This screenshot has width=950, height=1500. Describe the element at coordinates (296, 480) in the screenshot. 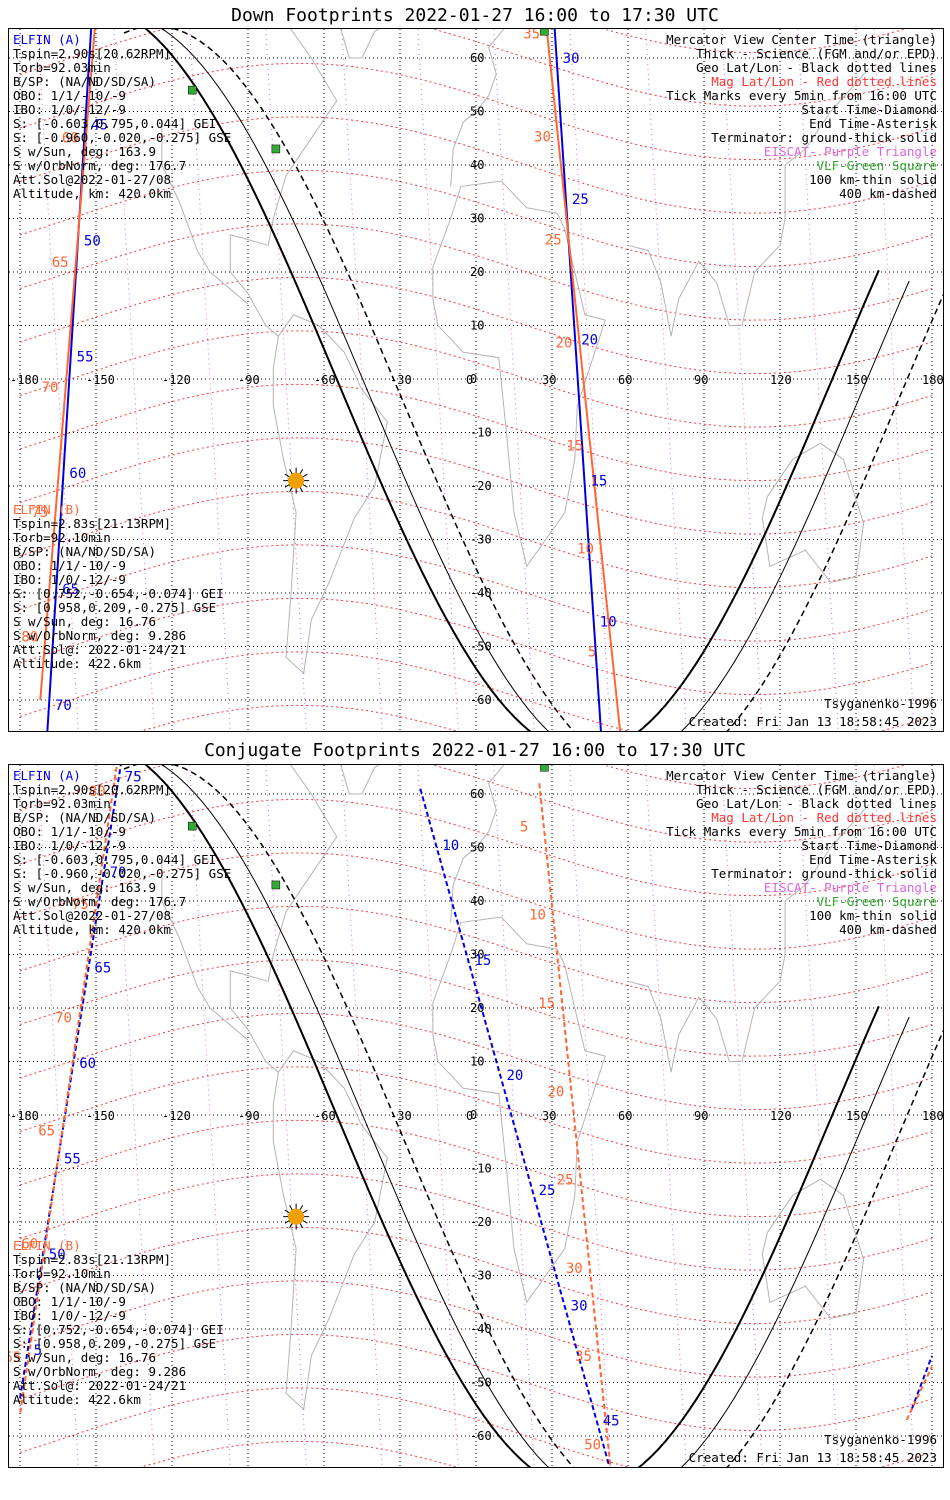

I see `sun-icon` at that location.